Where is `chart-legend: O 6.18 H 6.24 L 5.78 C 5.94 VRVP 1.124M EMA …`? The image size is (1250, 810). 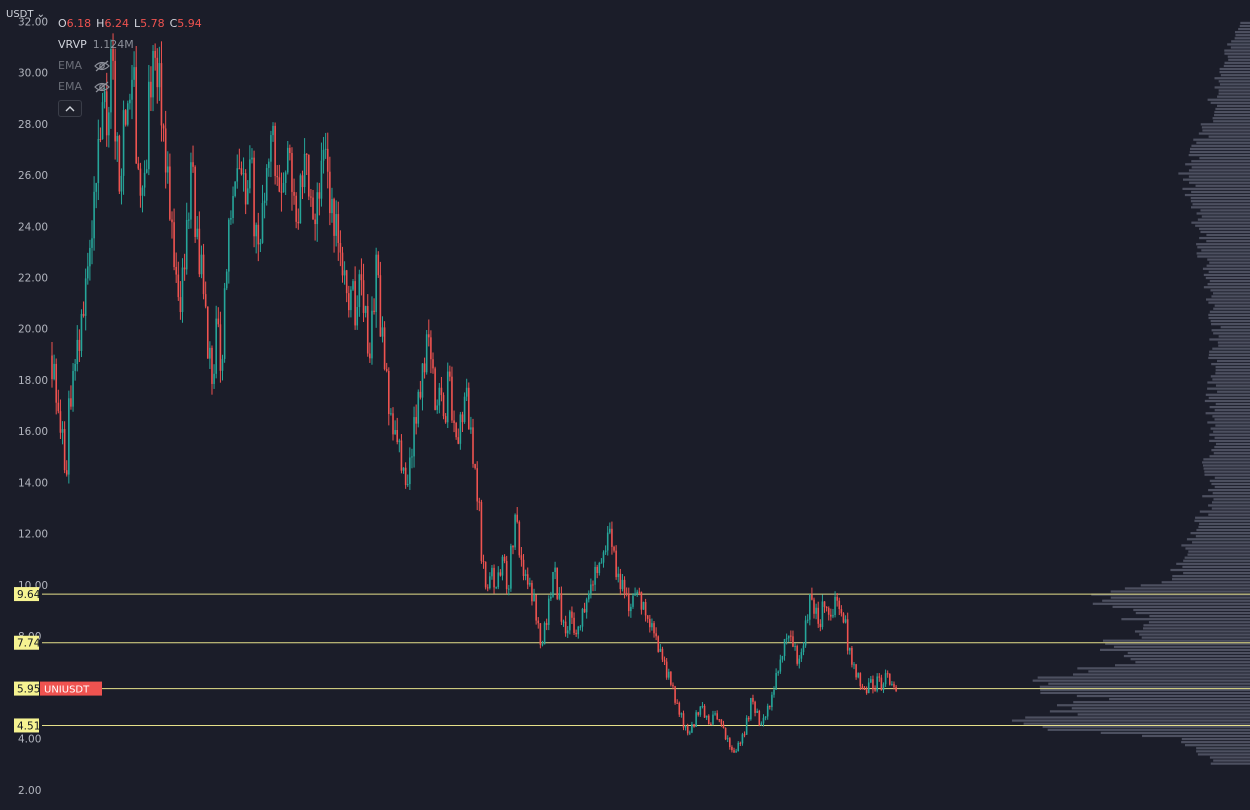
chart-legend: O 6.18 H 6.24 L 5.78 C 5.94 VRVP 1.124M EMA … is located at coordinates (132, 65).